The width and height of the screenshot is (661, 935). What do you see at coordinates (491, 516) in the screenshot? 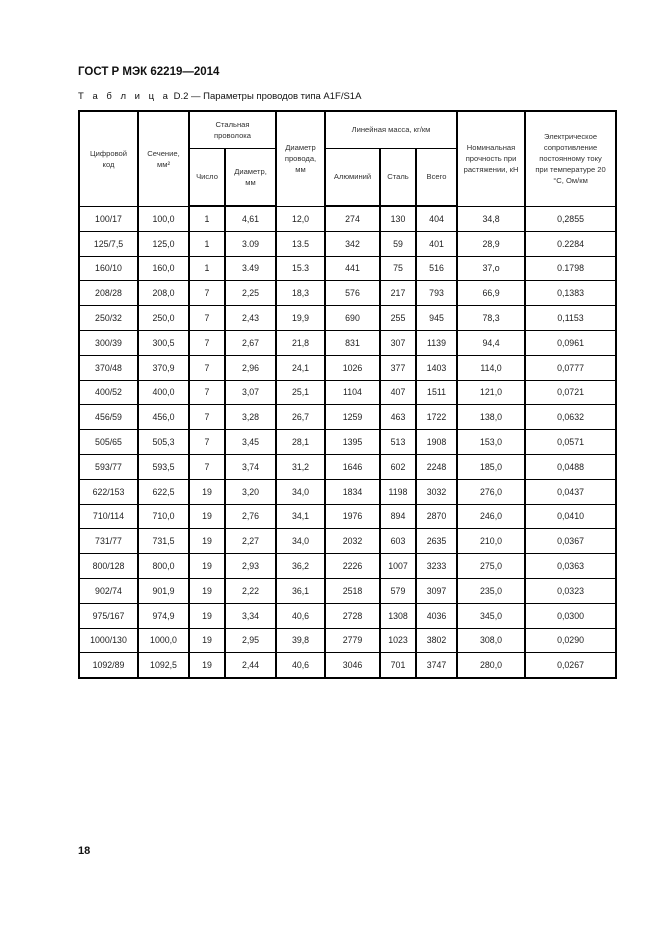
I see `cell-strength: 246,0` at bounding box center [491, 516].